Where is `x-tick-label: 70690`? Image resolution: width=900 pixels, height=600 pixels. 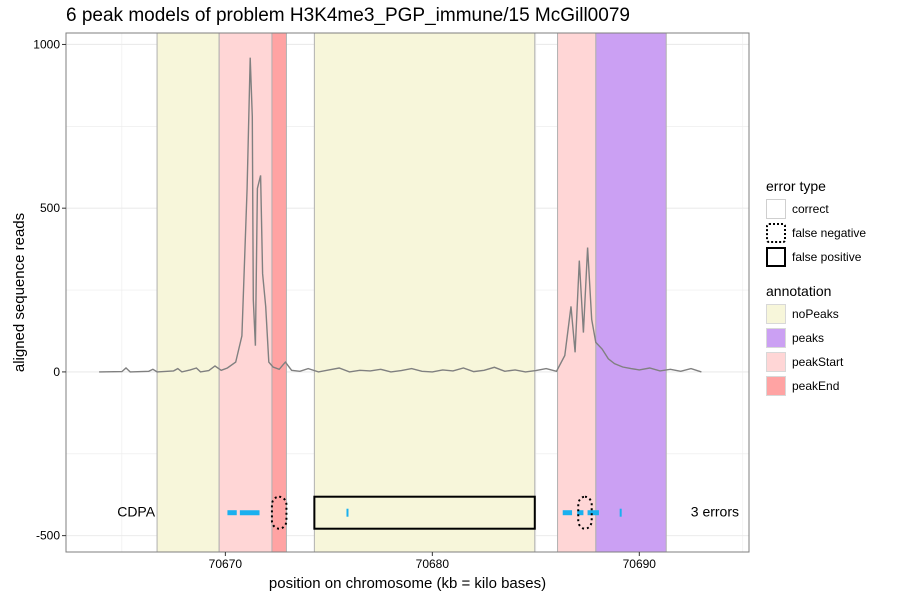
x-tick-label: 70690 is located at coordinates (640, 564).